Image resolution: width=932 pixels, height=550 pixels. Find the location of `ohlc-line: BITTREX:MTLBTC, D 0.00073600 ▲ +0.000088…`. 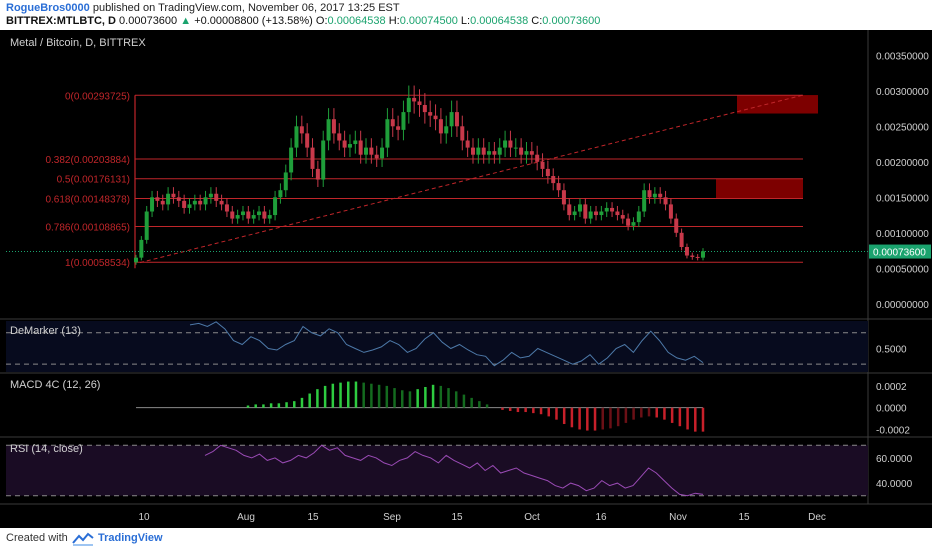

ohlc-line: BITTREX:MTLBTC, D 0.00073600 ▲ +0.000088… is located at coordinates (303, 21).